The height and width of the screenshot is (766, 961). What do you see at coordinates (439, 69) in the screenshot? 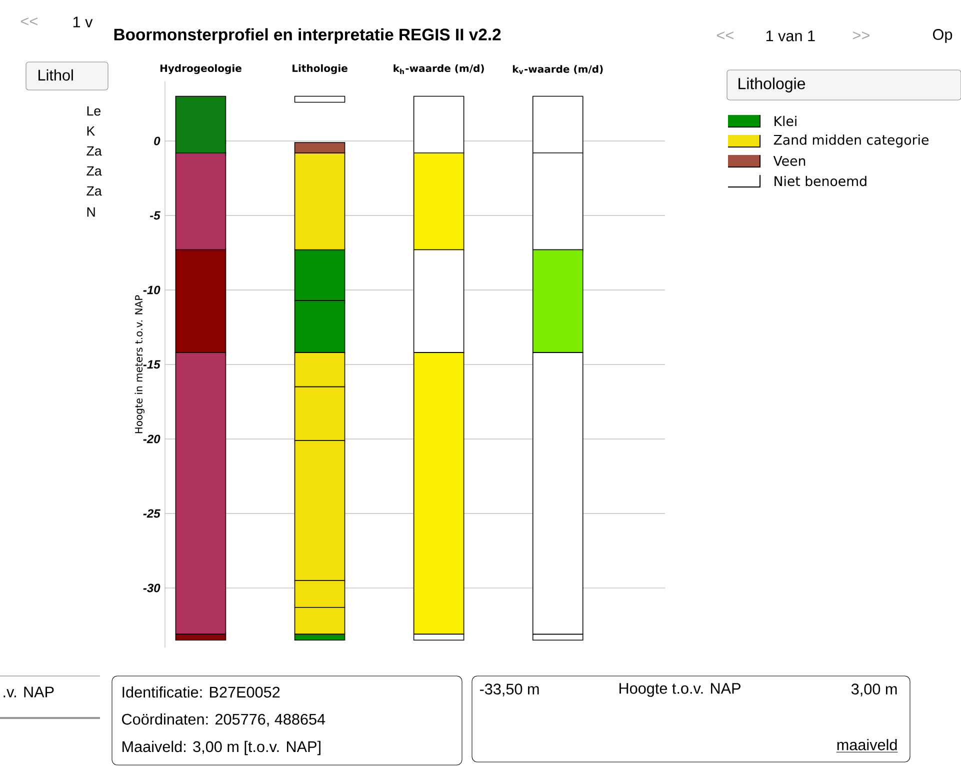
I see `x-tick-label: k$_{h}$-waarde (m/d)` at bounding box center [439, 69].